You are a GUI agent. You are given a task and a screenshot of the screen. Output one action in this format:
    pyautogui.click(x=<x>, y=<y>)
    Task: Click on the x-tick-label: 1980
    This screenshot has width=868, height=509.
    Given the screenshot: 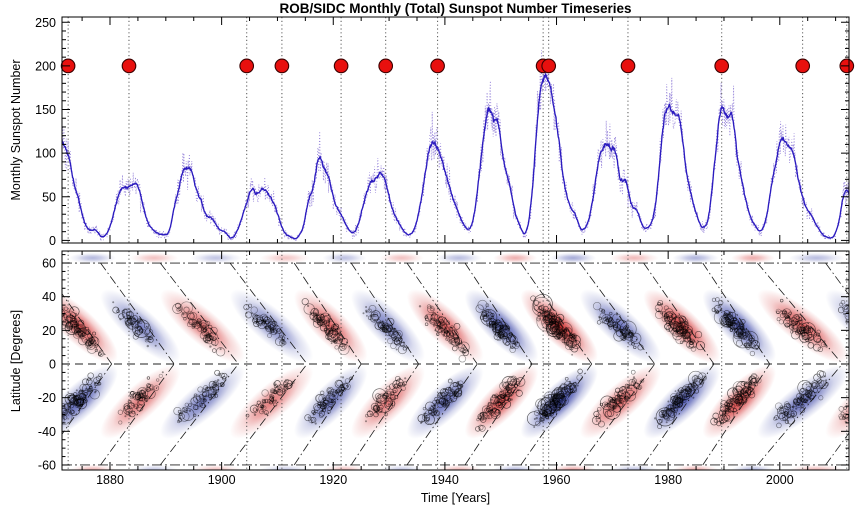 What is the action you would take?
    pyautogui.click(x=668, y=480)
    